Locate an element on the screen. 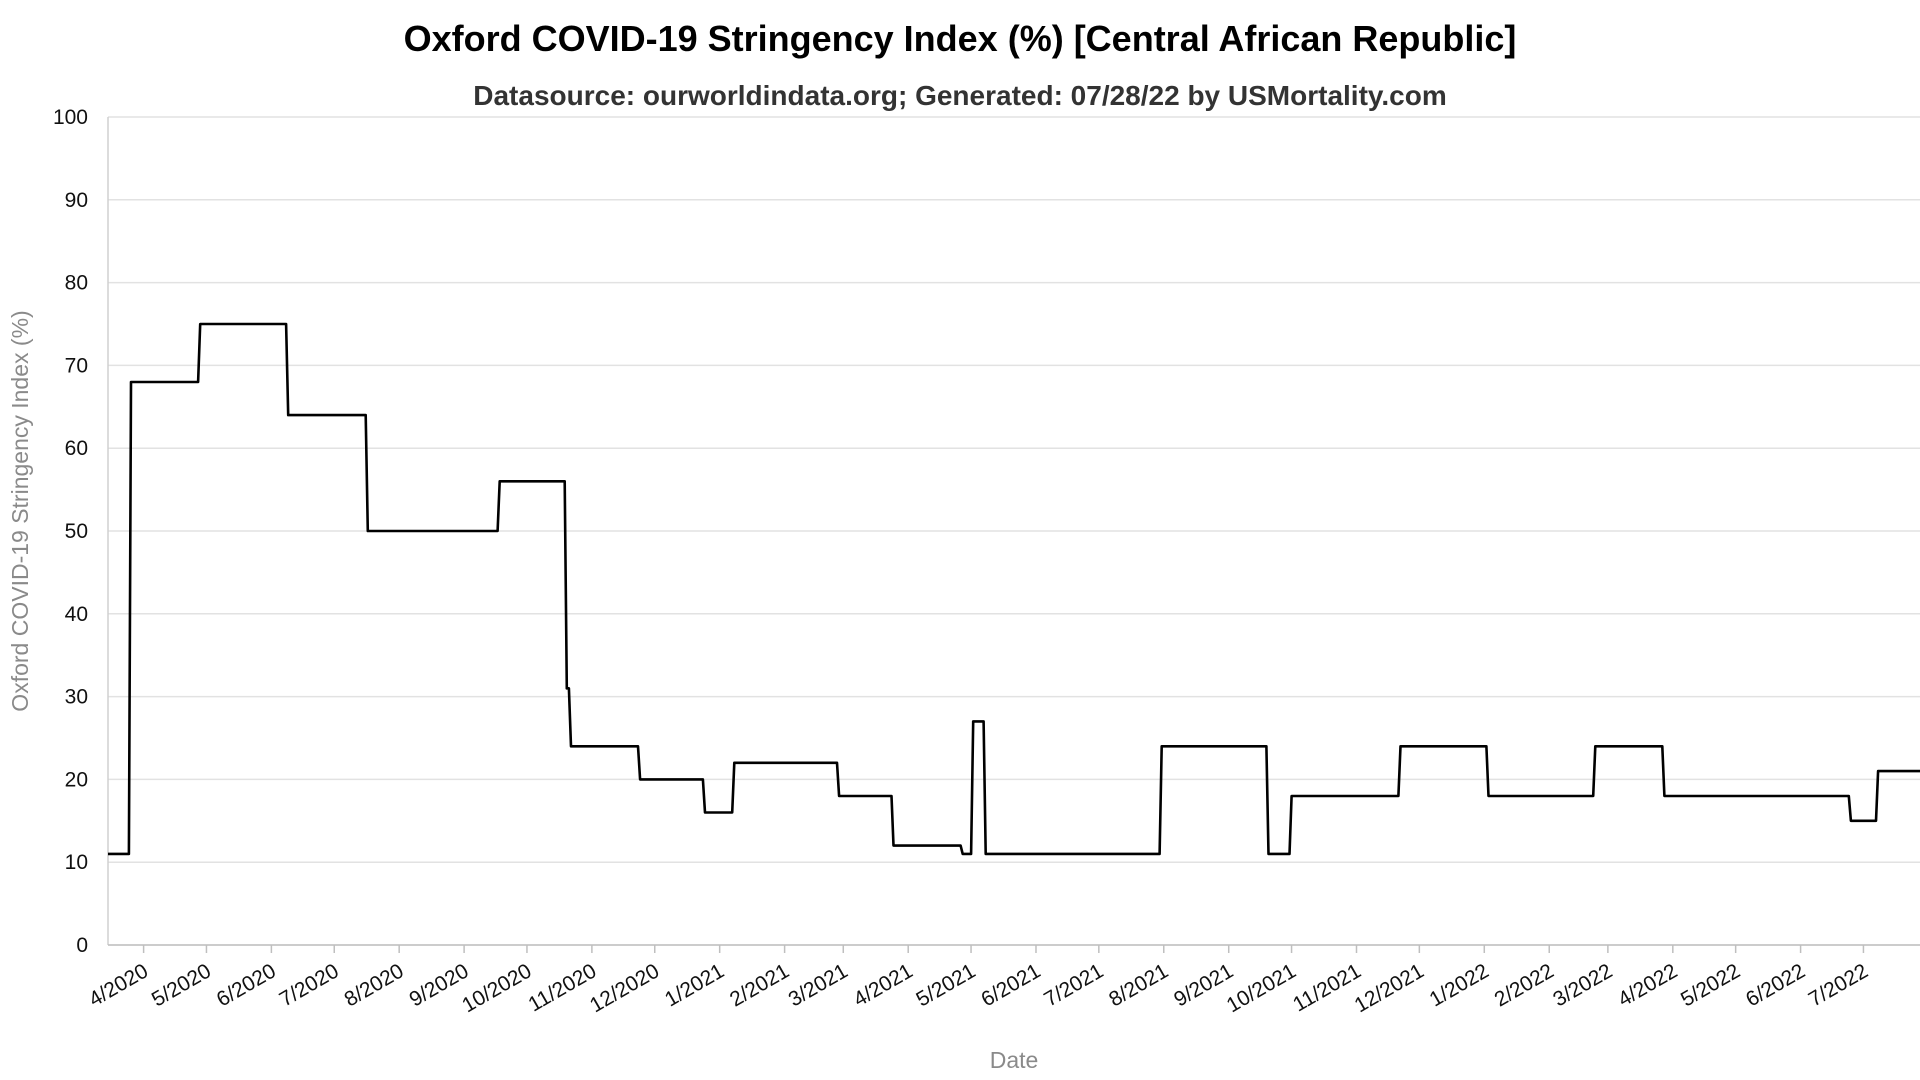  x-tick-label: 6/2021 is located at coordinates (1010, 985).